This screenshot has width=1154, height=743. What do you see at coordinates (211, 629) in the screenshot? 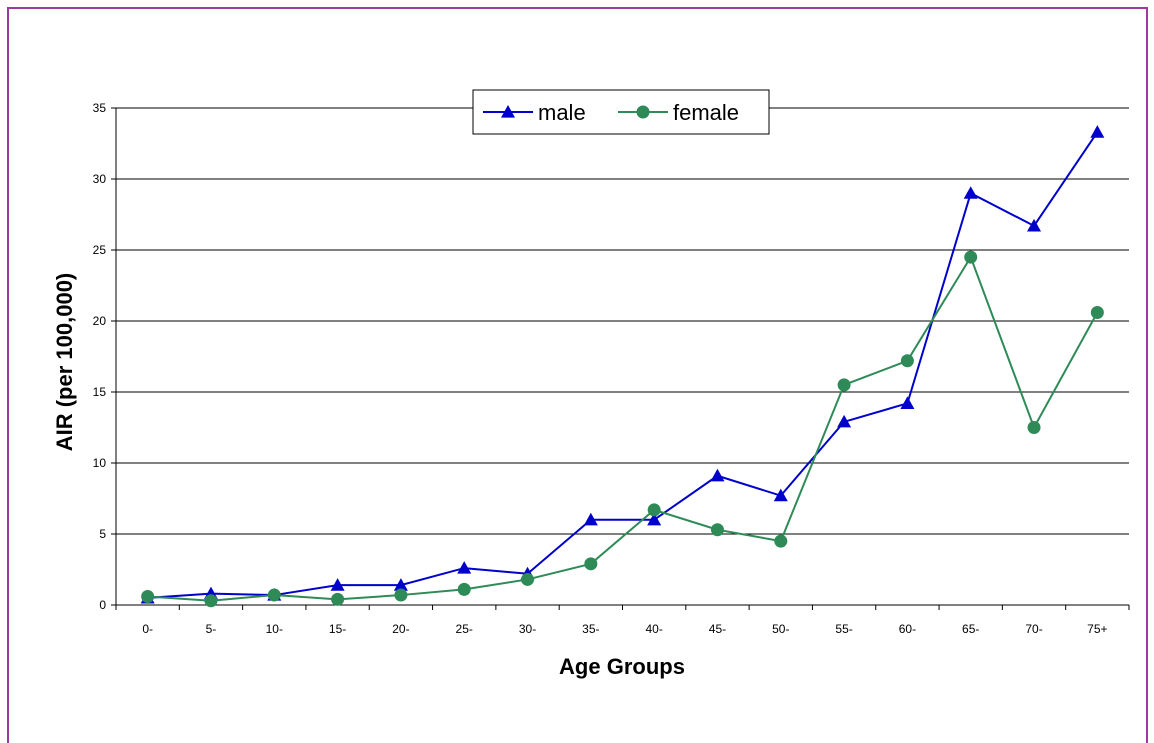
I see `x-tick-label: 5-` at bounding box center [211, 629].